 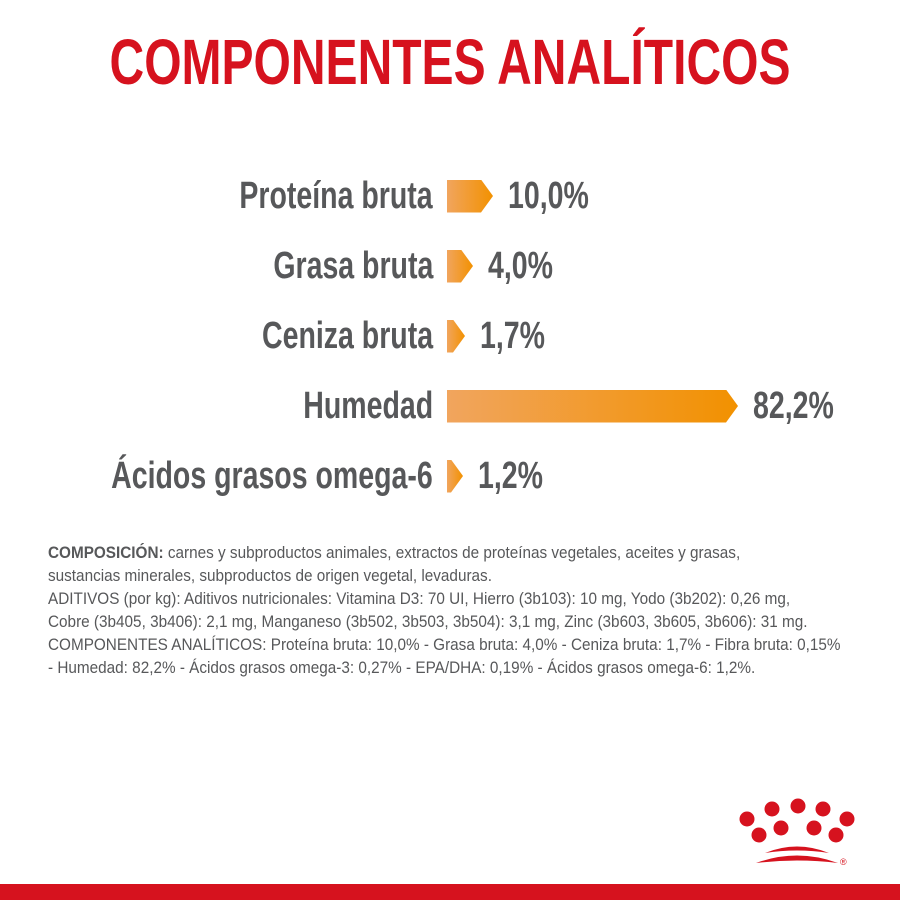 I want to click on chart-row: Proteína bruta 10,0%, so click(x=450, y=196).